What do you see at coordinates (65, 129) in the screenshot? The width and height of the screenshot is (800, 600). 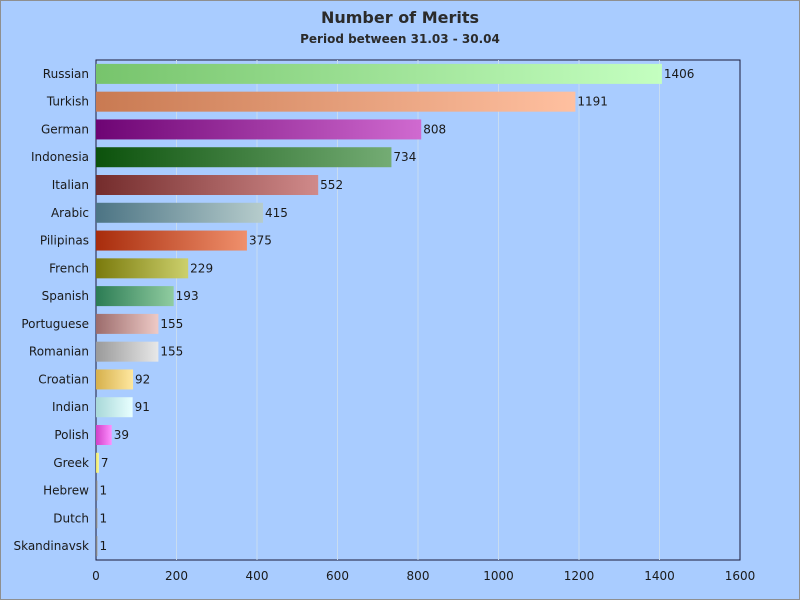 I see `category-label: German` at bounding box center [65, 129].